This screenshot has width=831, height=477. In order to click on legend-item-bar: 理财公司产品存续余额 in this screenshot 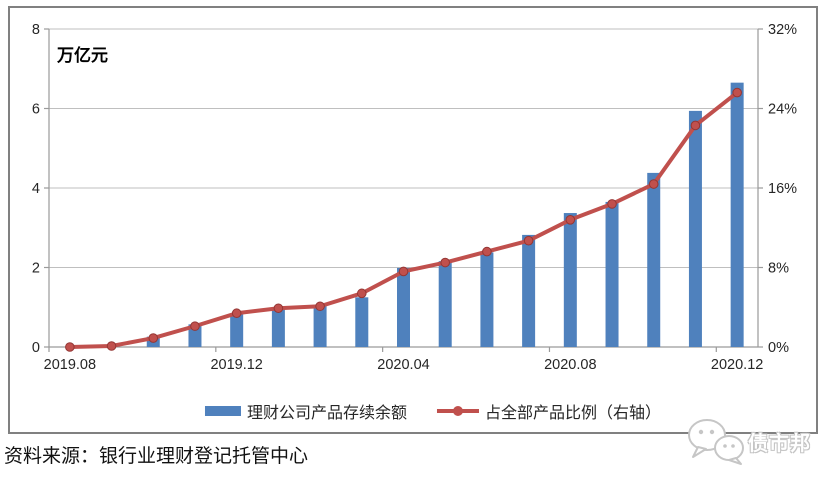, I will do `click(305, 411)`.